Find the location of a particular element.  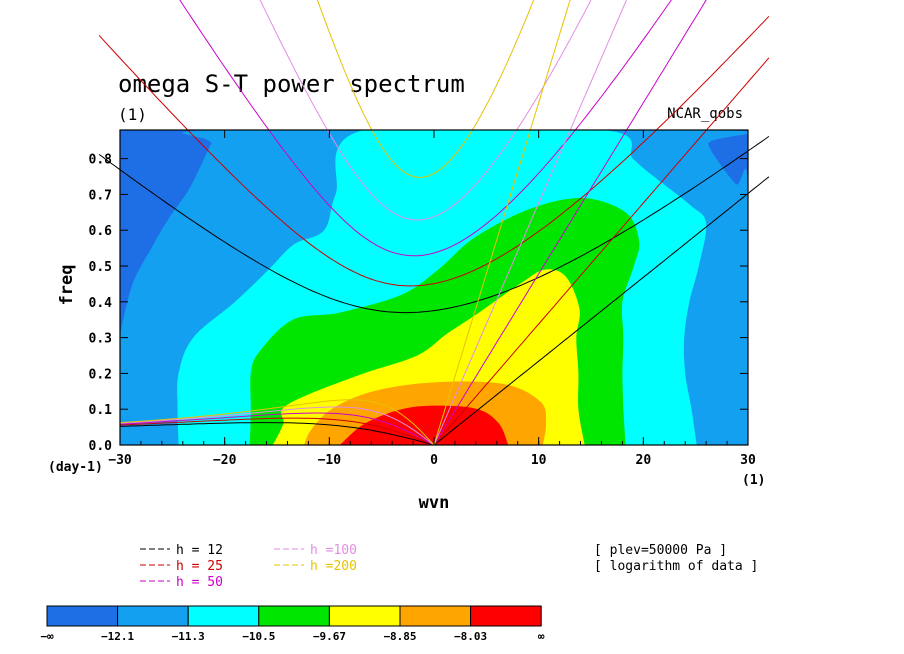

y-tick-label: 0.4 is located at coordinates (101, 303).